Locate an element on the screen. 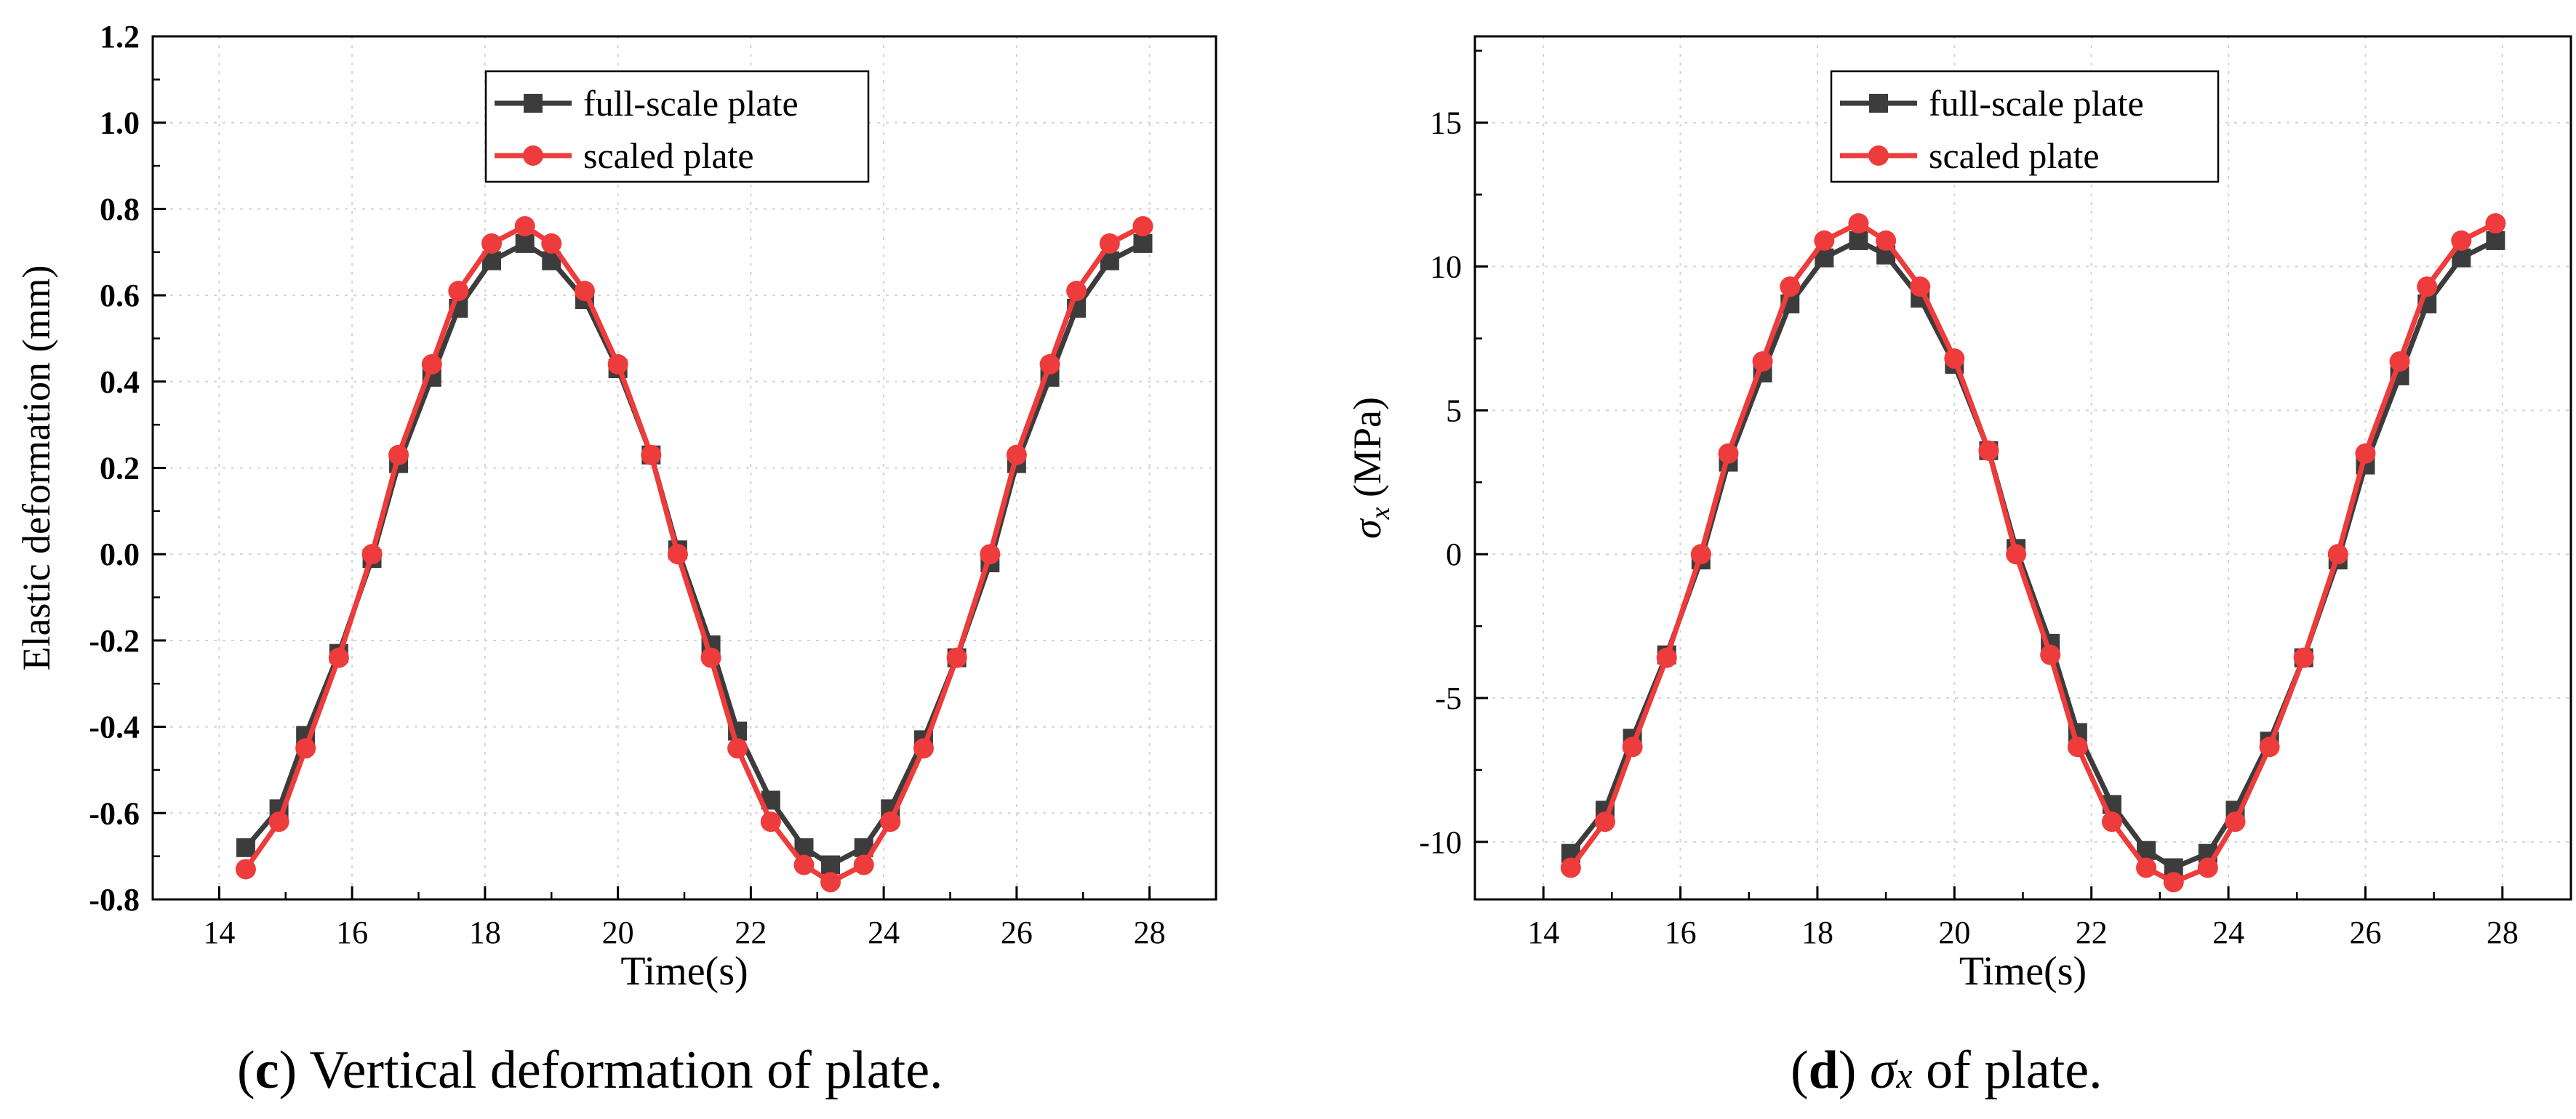 This screenshot has width=2576, height=1119. y-tick-label: 5 is located at coordinates (1454, 410).